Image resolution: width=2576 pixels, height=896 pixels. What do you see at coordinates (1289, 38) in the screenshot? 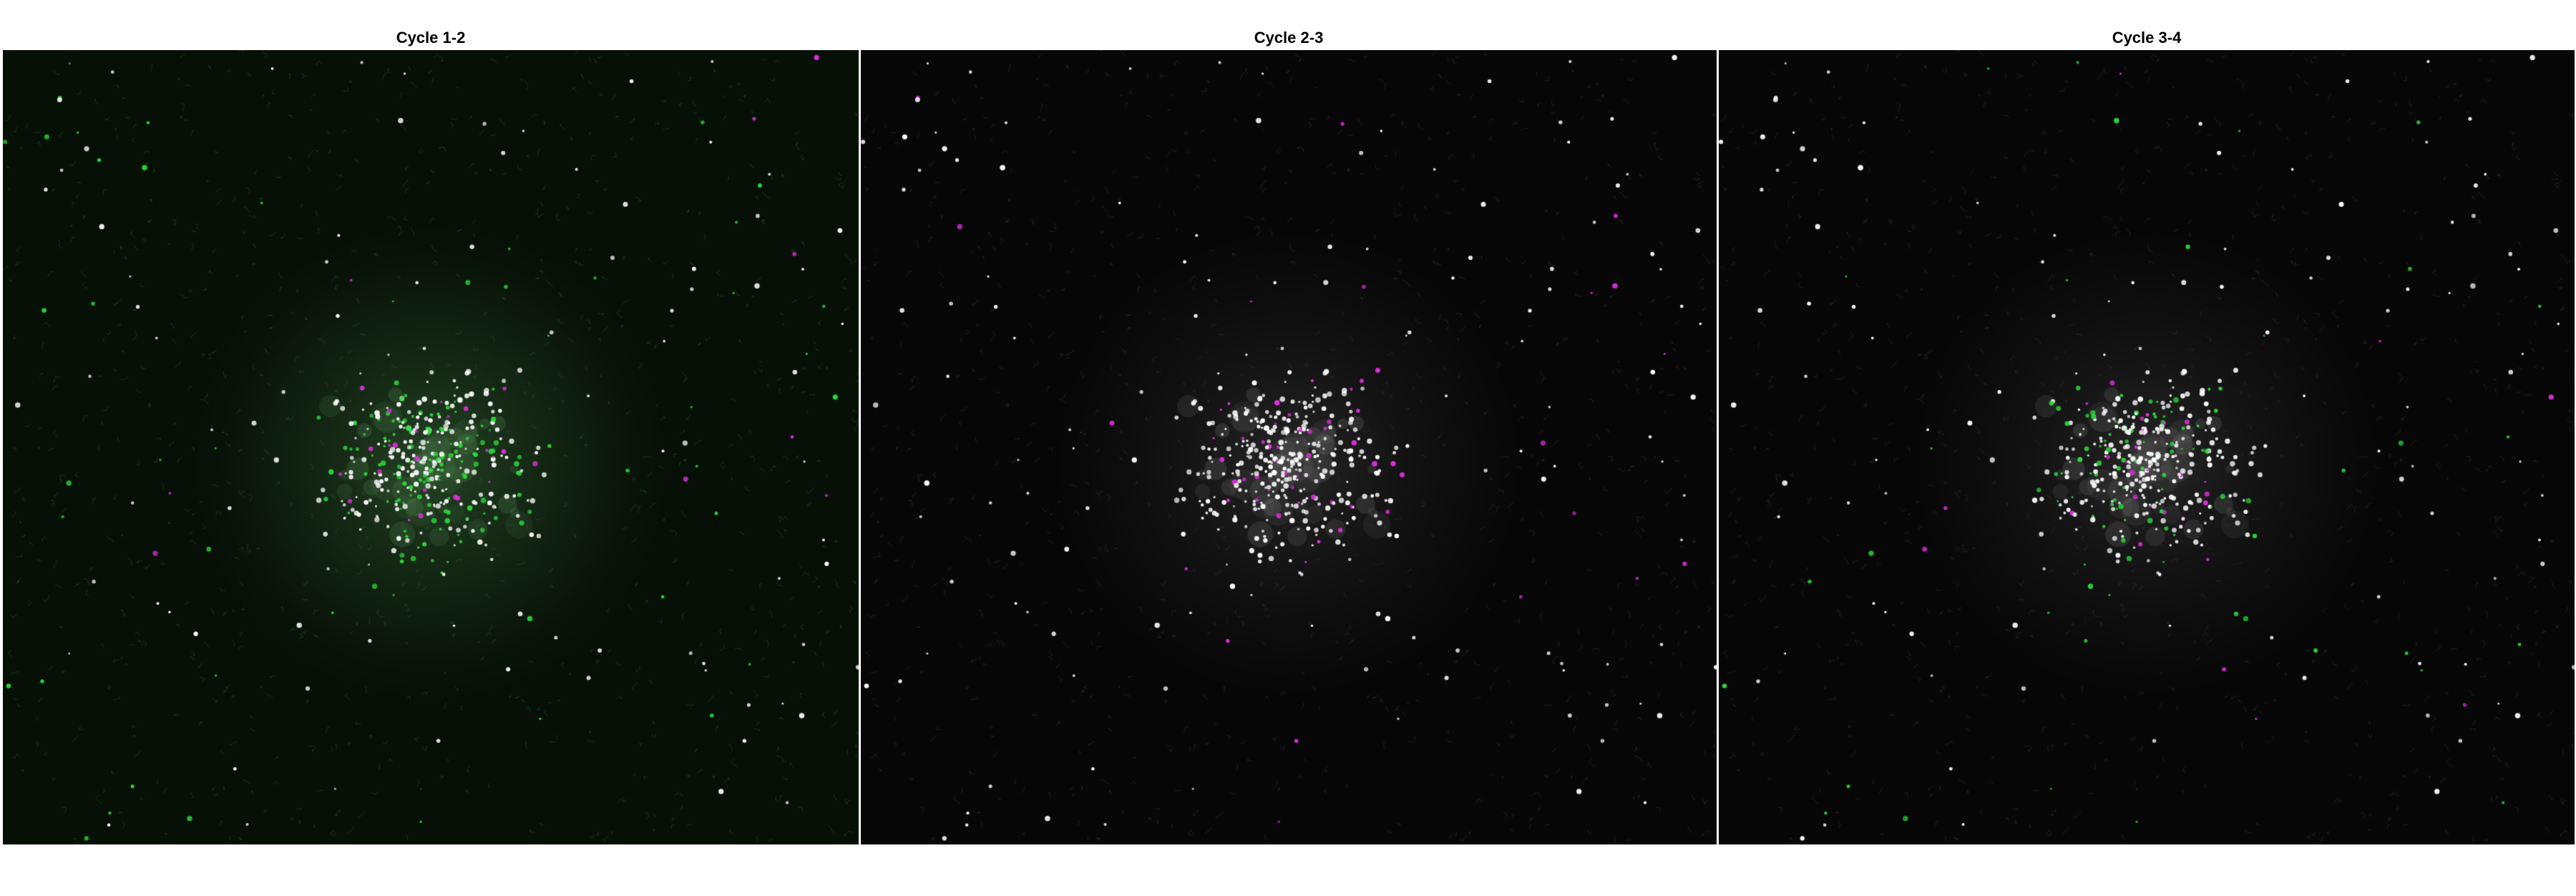
I see `panel-title-cycle-2-3: Cycle 2-3` at bounding box center [1289, 38].